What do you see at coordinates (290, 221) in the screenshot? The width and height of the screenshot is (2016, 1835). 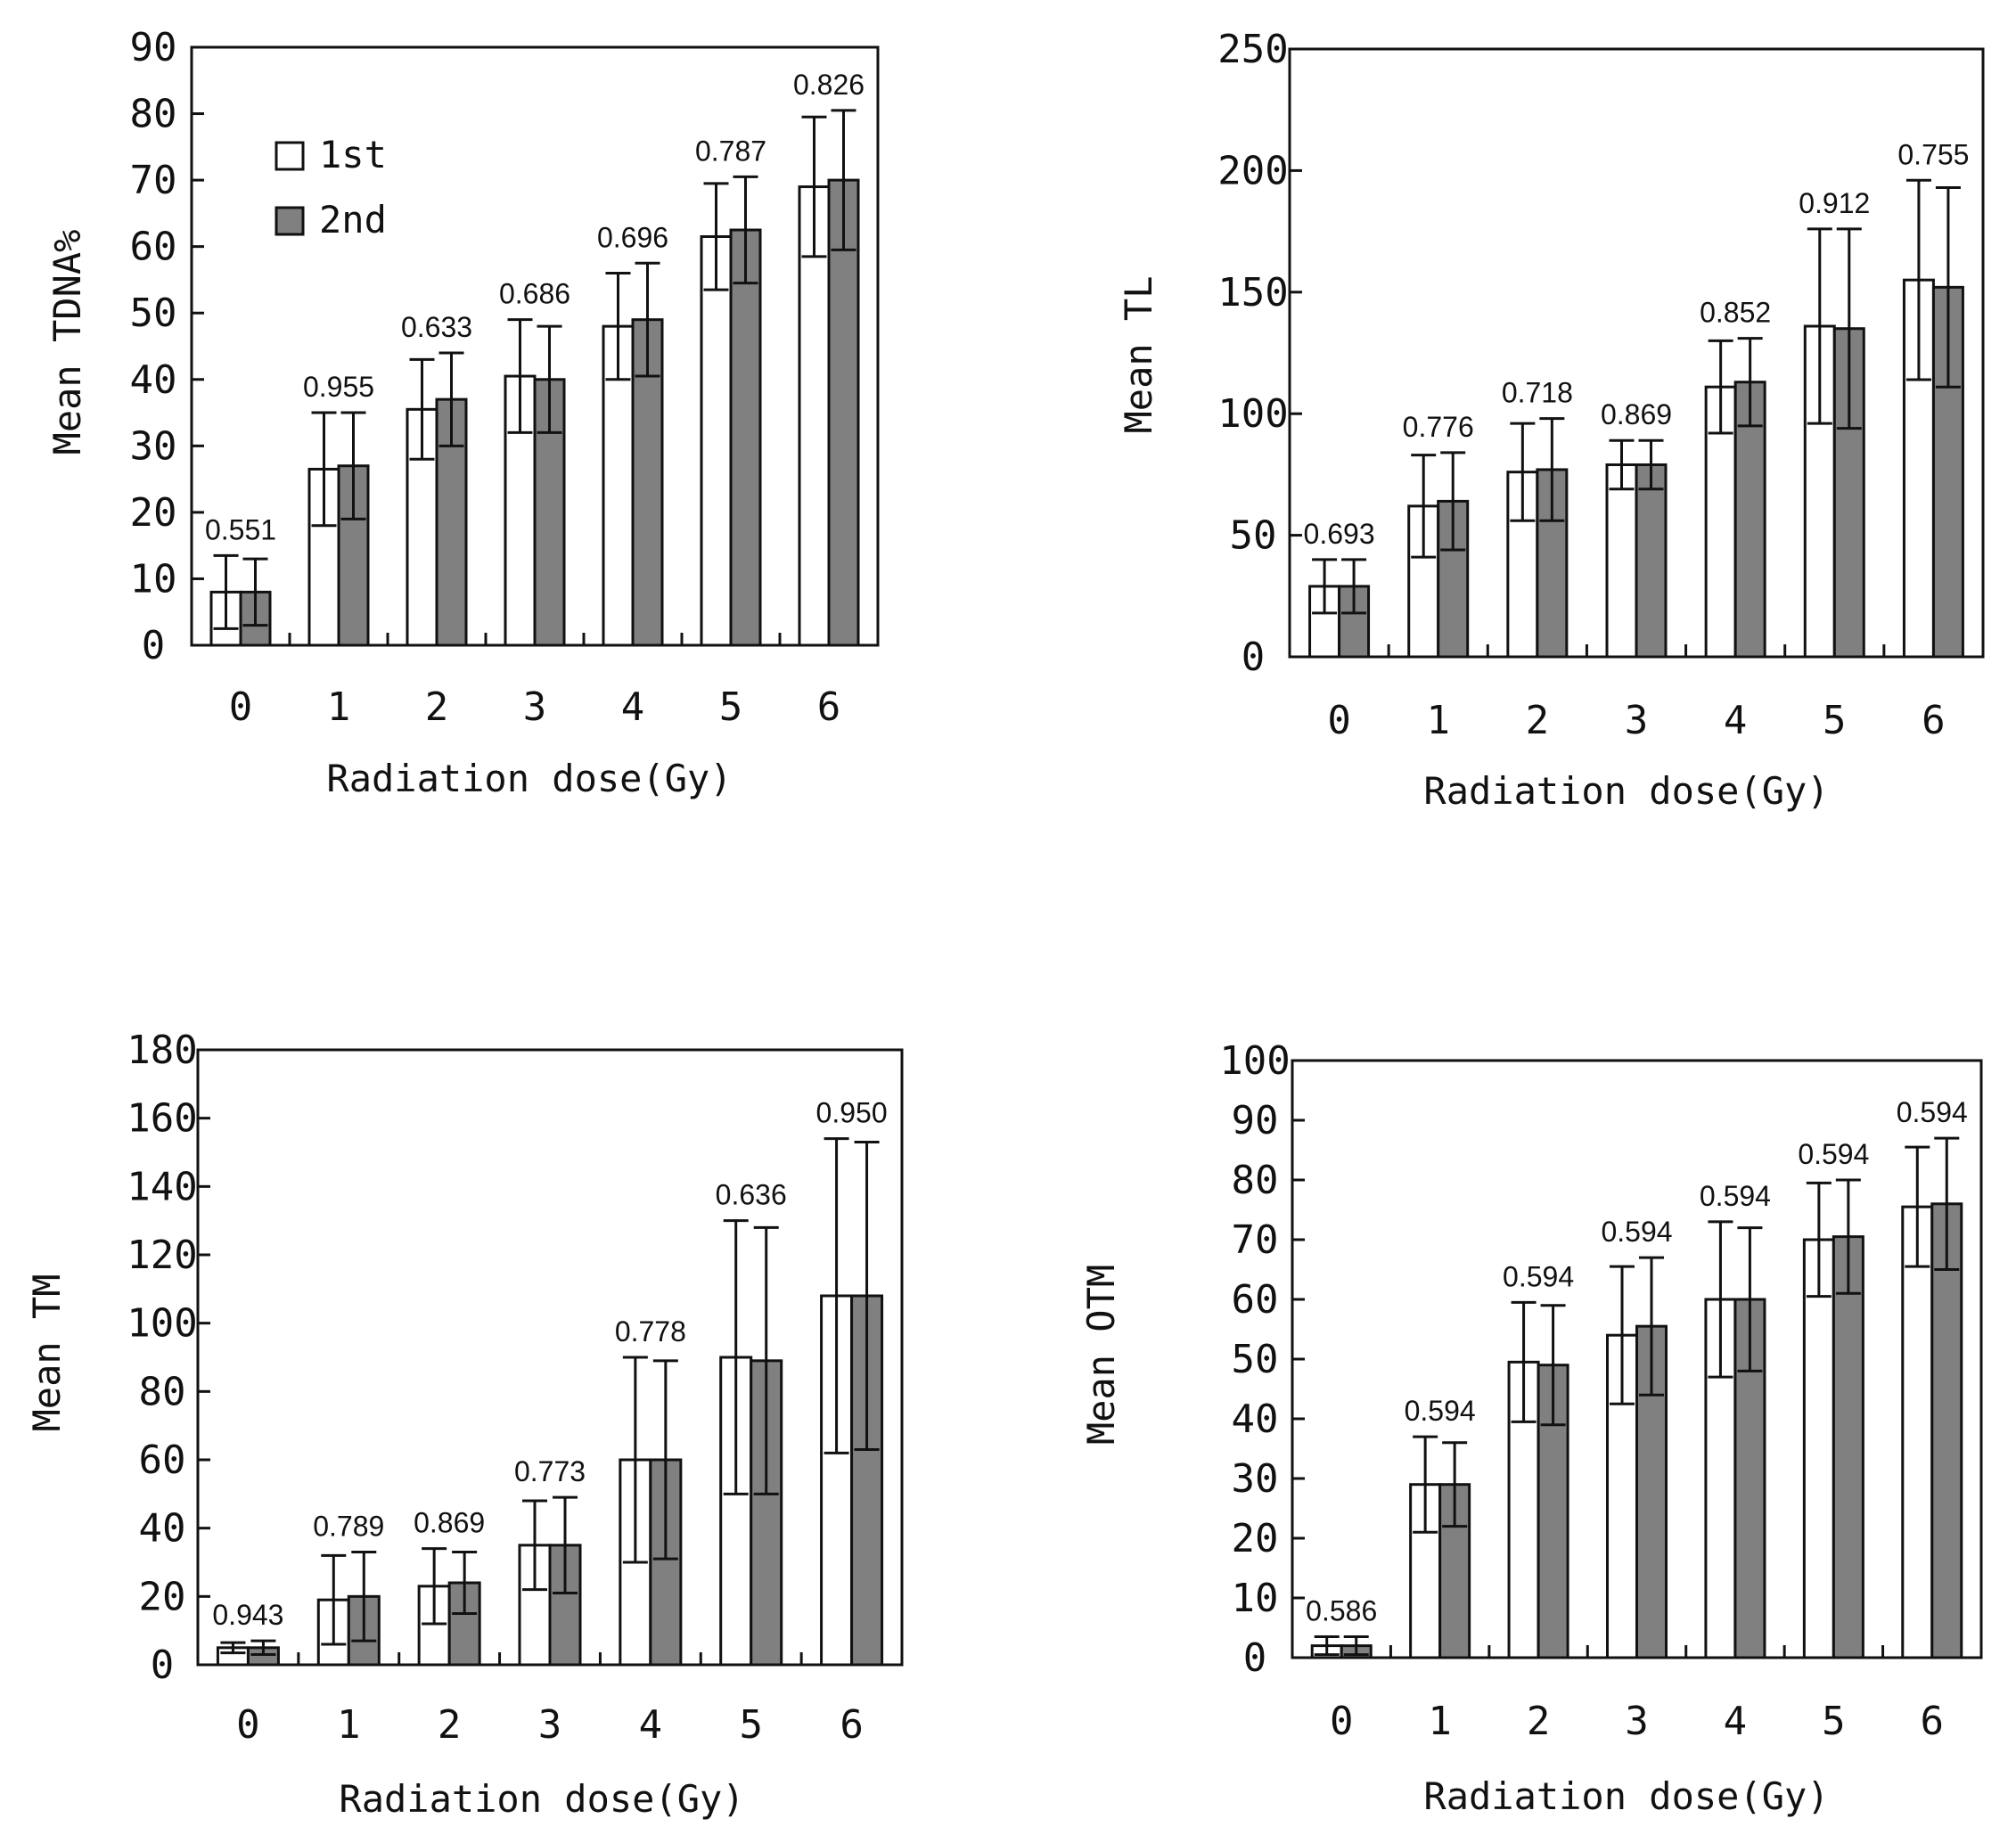 I see `legend-swatch-2nd` at bounding box center [290, 221].